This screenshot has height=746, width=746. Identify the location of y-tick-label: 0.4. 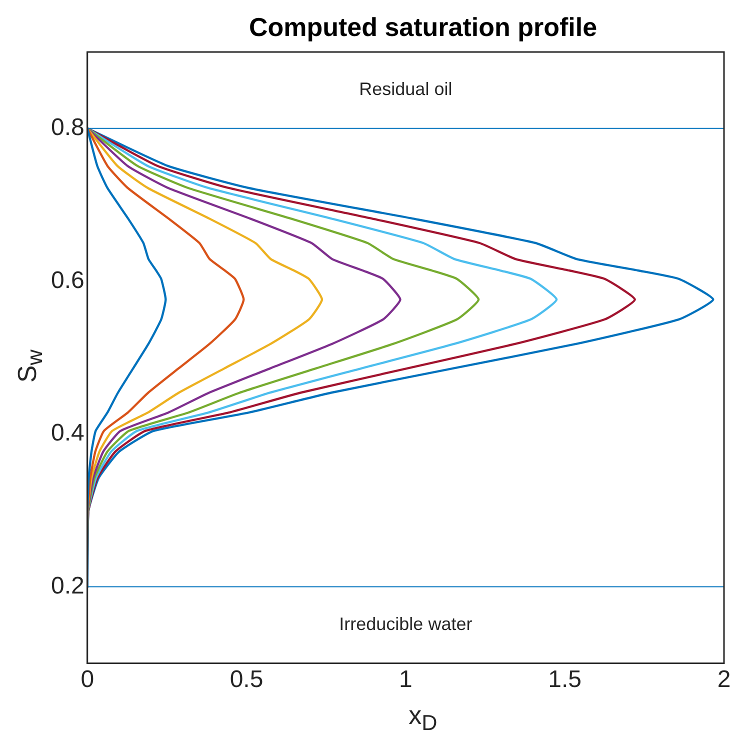
(67, 433).